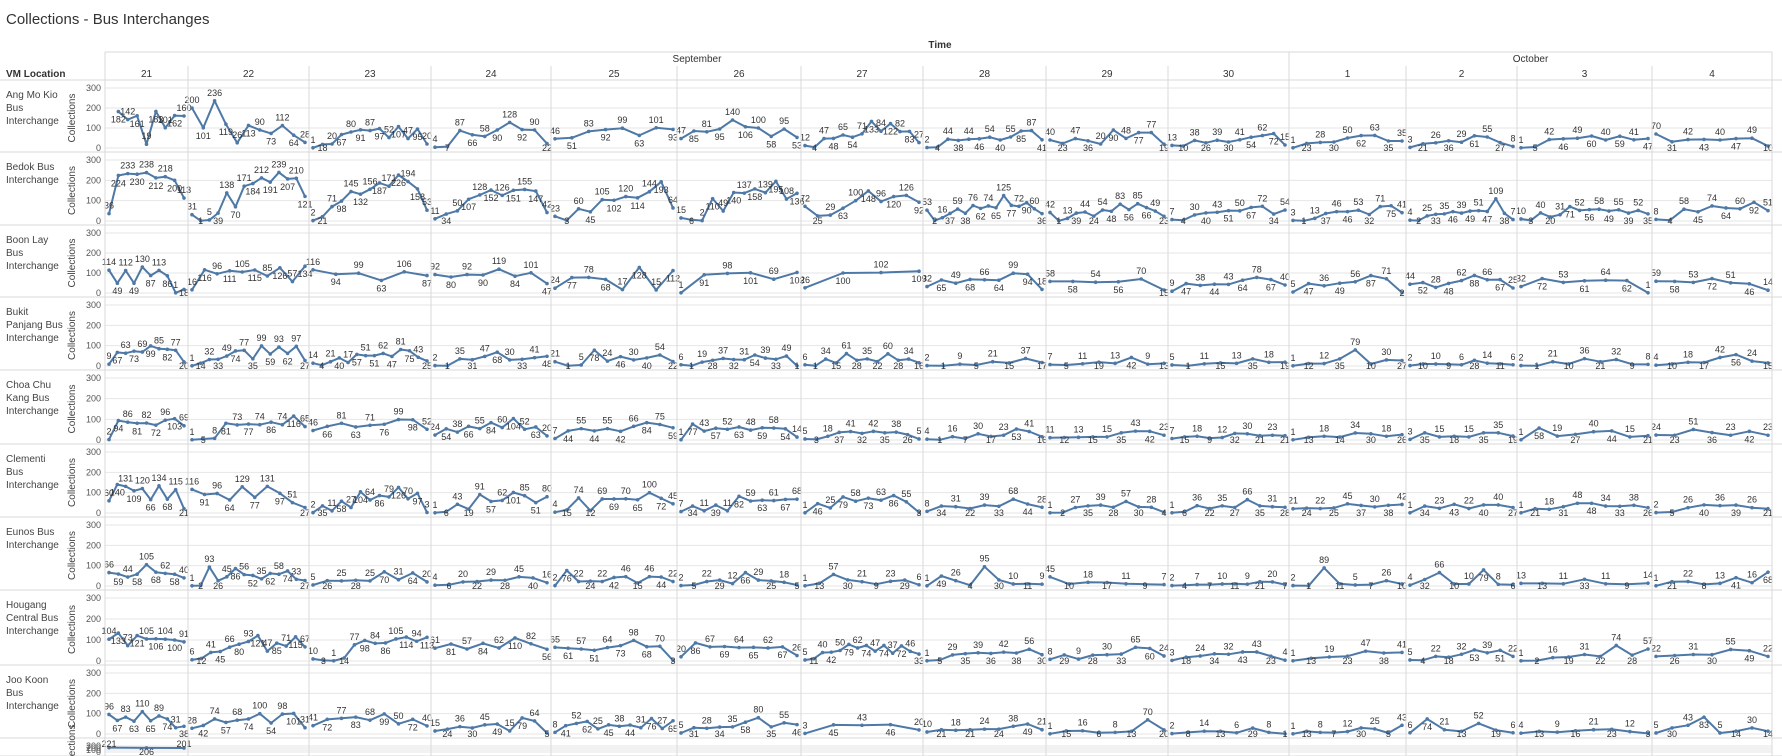 Image resolution: width=1782 pixels, height=756 pixels. Describe the element at coordinates (965, 221) in the screenshot. I see `data-label: 38` at that location.